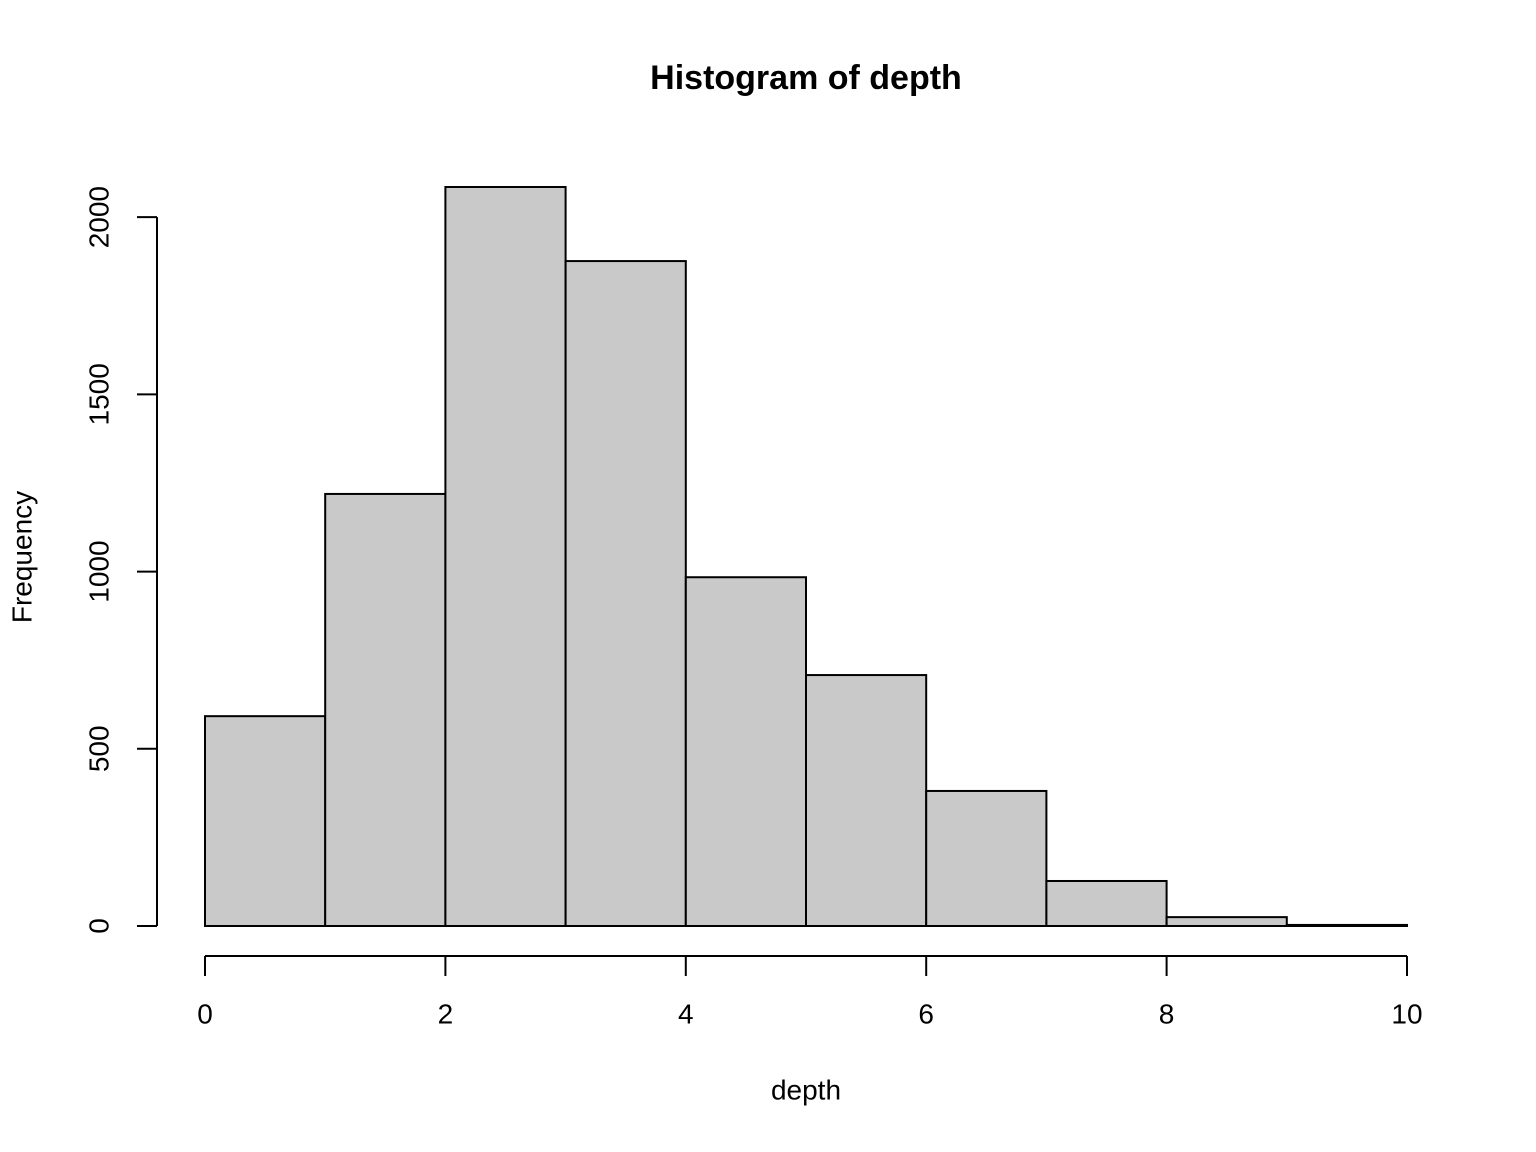 The width and height of the screenshot is (1536, 1152). Describe the element at coordinates (446, 1013) in the screenshot. I see `x-tick-label: 2` at that location.